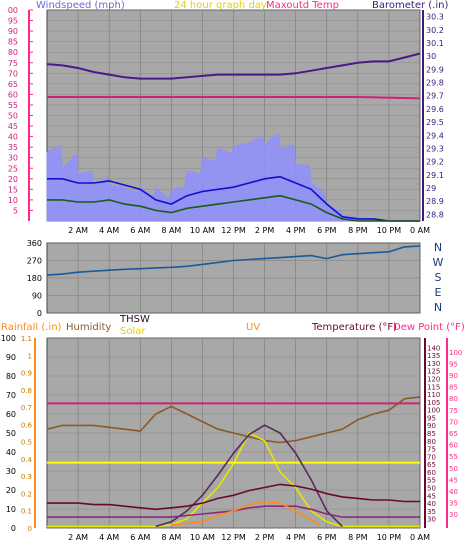 The width and height of the screenshot is (466, 554). What do you see at coordinates (171, 230) in the screenshot?
I see `wind-panel-x-tick-label: 8 AM` at bounding box center [171, 230].